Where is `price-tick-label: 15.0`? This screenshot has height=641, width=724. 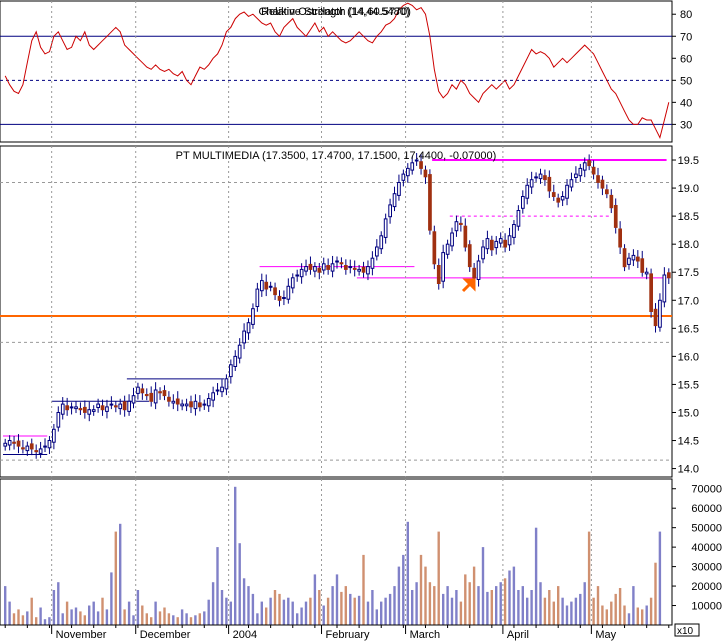
price-tick-label: 15.0 is located at coordinates (688, 413).